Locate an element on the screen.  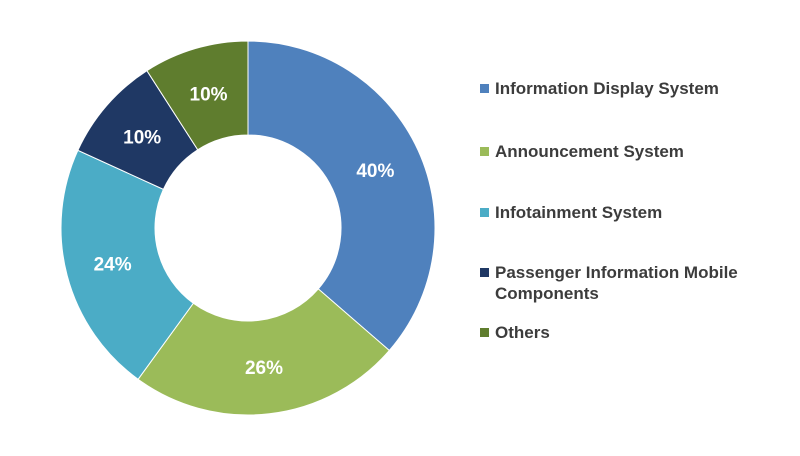
slice-label-3: 10% is located at coordinates (142, 137).